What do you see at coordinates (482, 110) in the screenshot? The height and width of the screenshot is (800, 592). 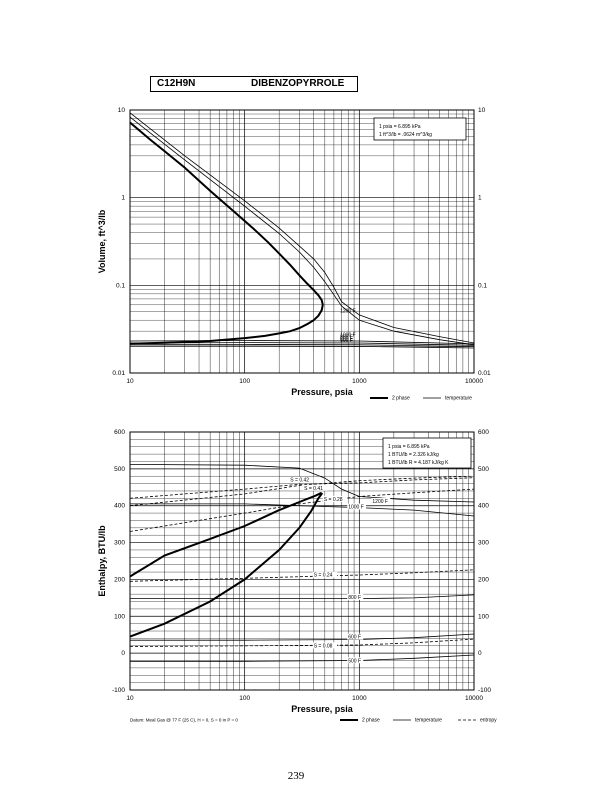 I see `y-tick-label-right: 10` at bounding box center [482, 110].